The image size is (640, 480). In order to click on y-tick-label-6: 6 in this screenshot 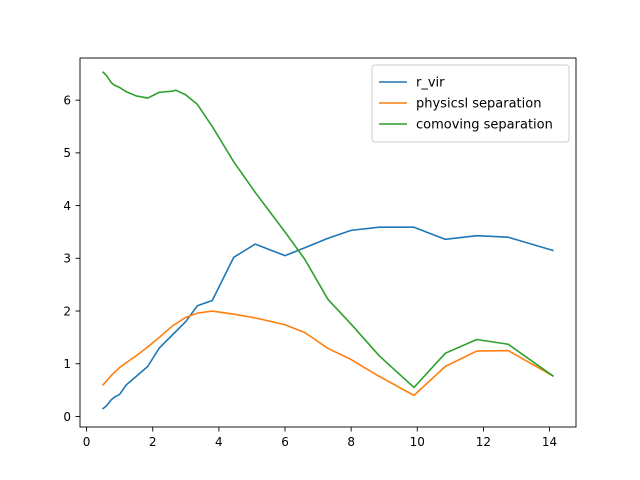, I will do `click(67, 100)`.